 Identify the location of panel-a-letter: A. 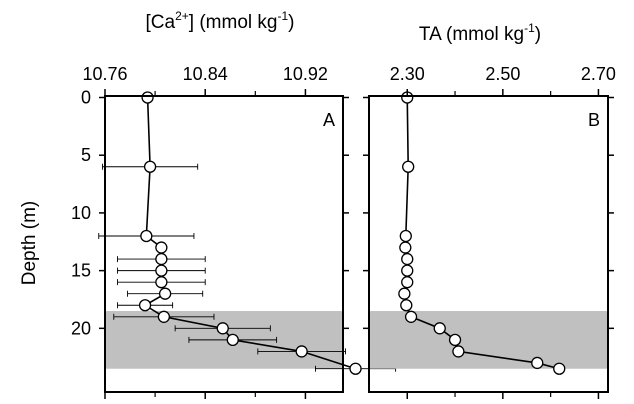
(329, 120).